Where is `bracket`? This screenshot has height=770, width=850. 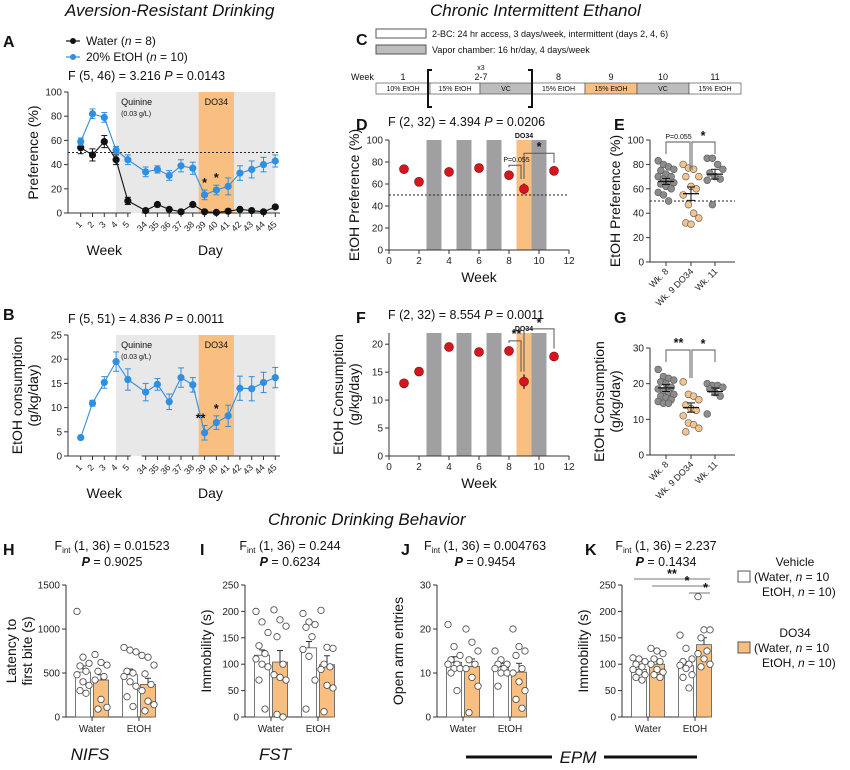
bracket is located at coordinates (678, 155).